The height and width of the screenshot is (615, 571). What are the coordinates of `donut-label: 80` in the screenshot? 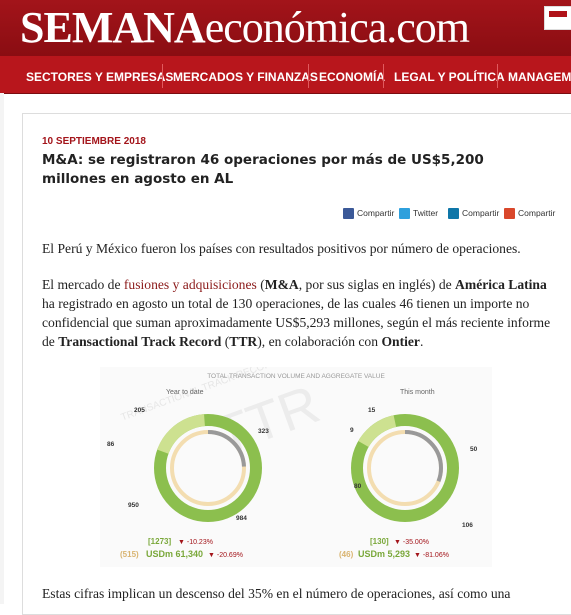 It's located at (358, 486).